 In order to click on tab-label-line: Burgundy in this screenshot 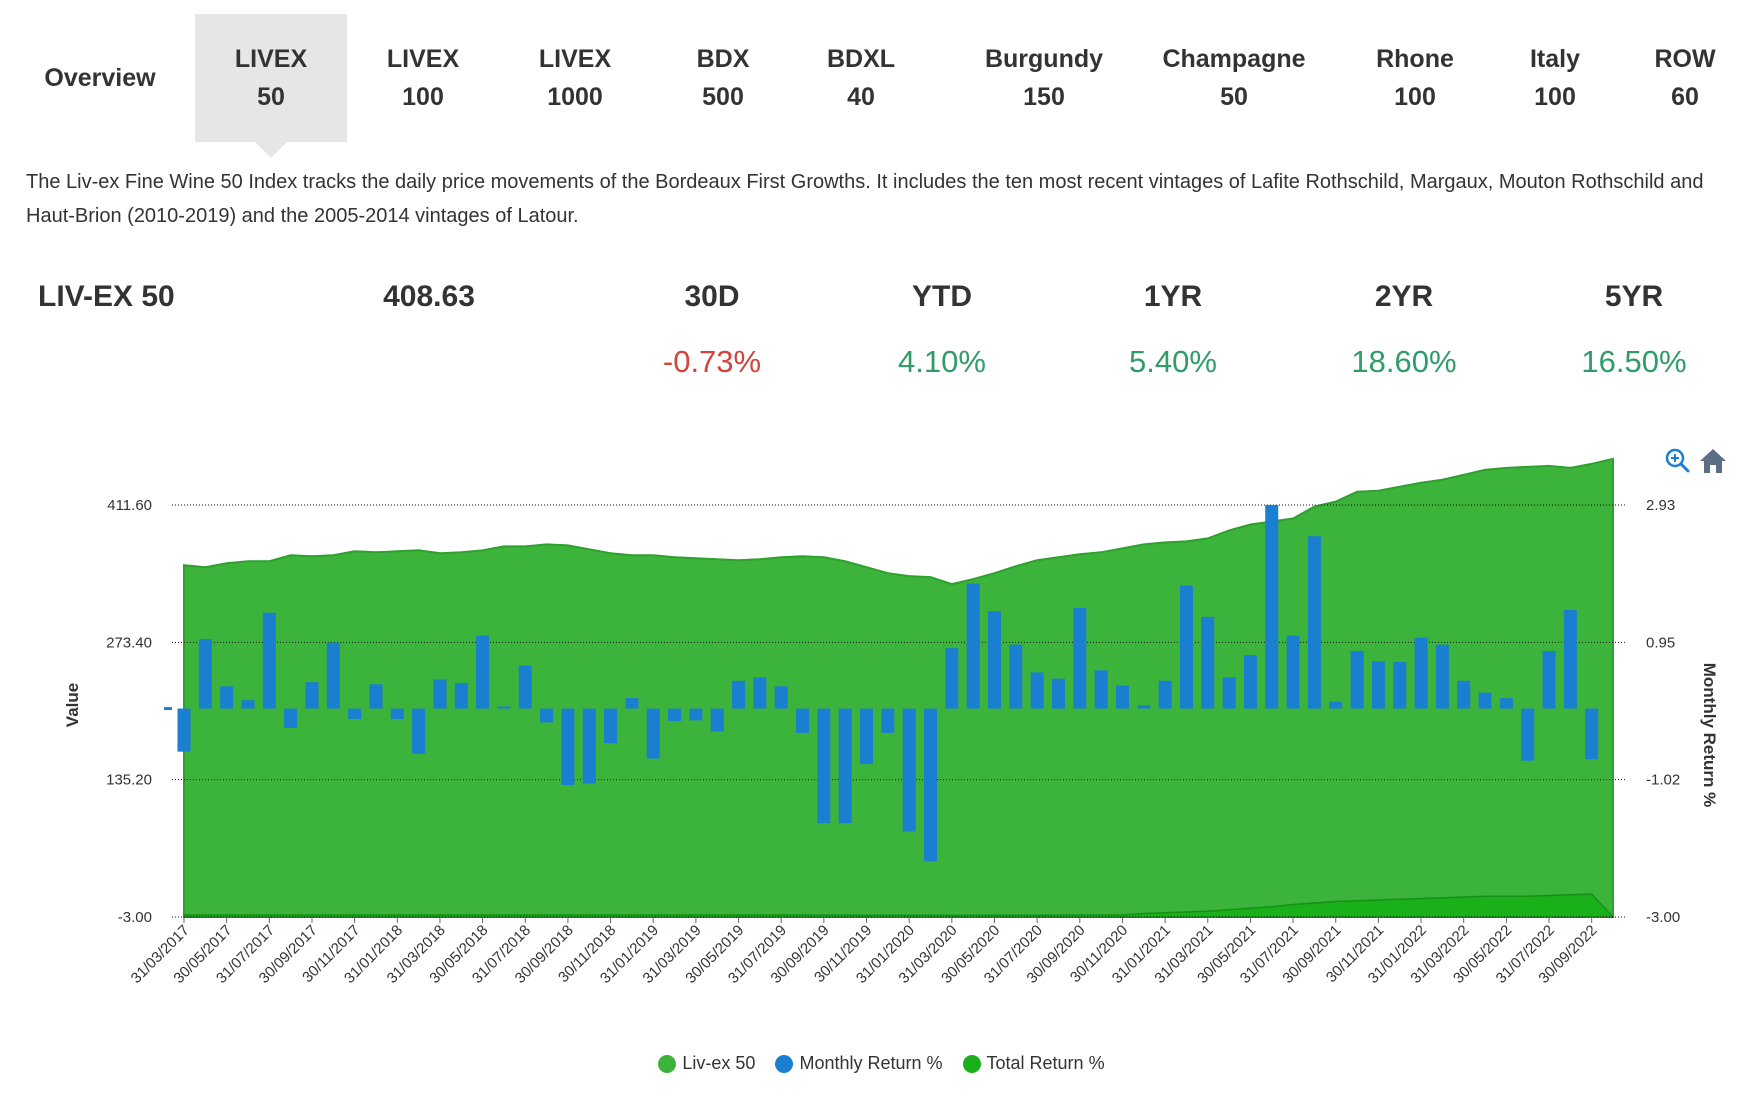, I will do `click(1044, 59)`.